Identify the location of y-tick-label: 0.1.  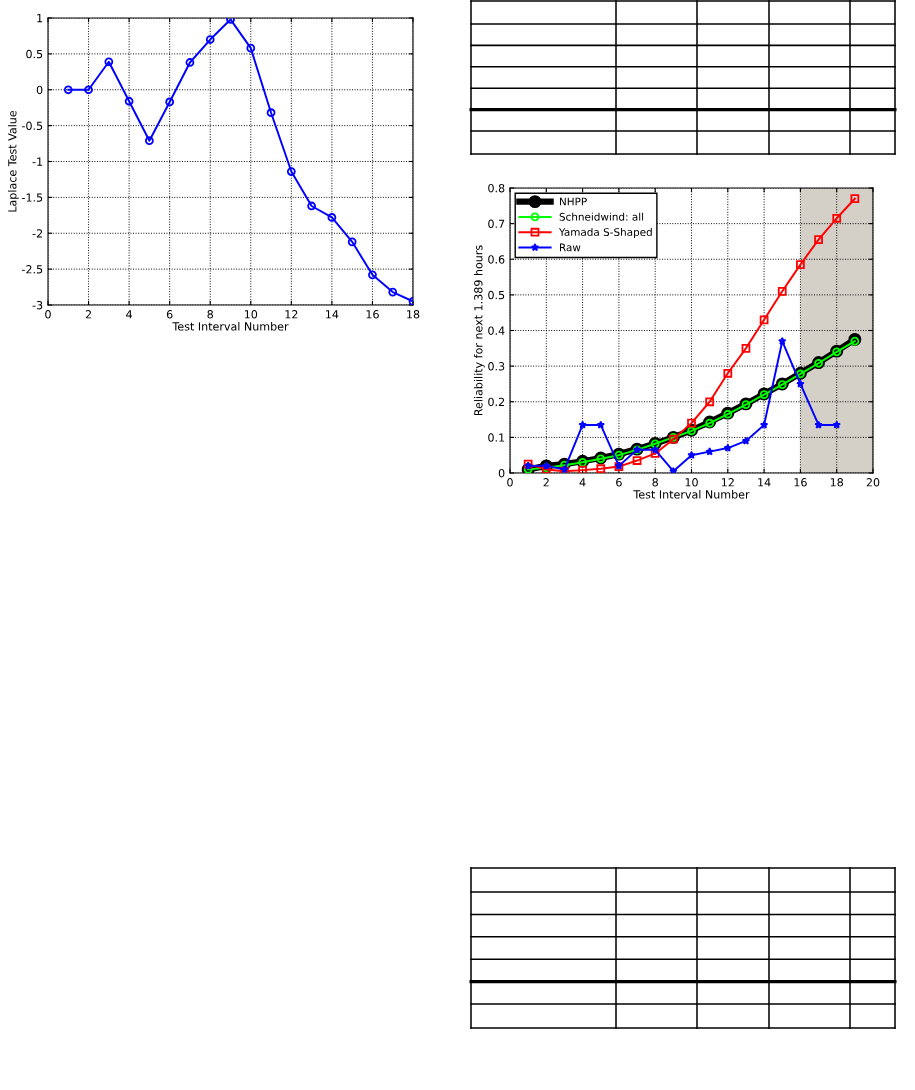
(496, 437).